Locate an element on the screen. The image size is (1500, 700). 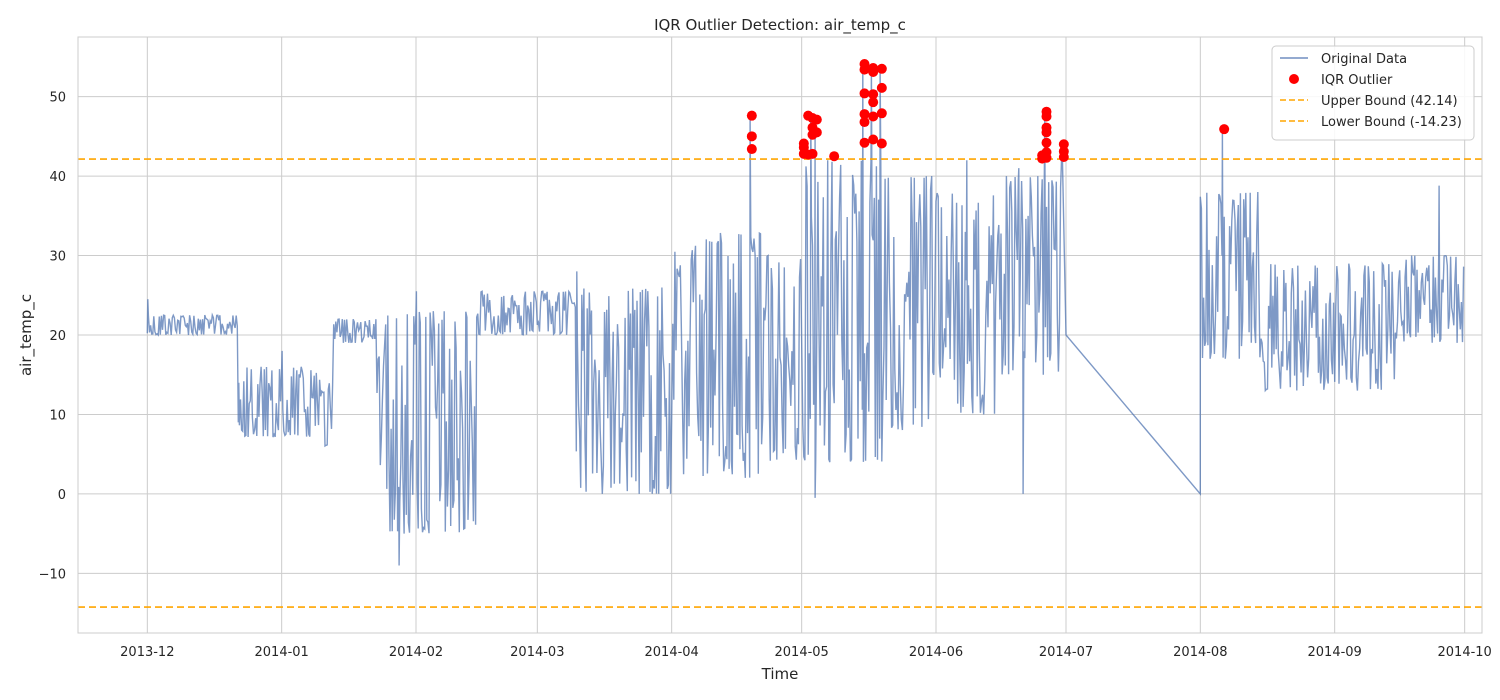
y-axis-ticks: −10 0 10 20 30 40 50 is located at coordinates (52, 337).